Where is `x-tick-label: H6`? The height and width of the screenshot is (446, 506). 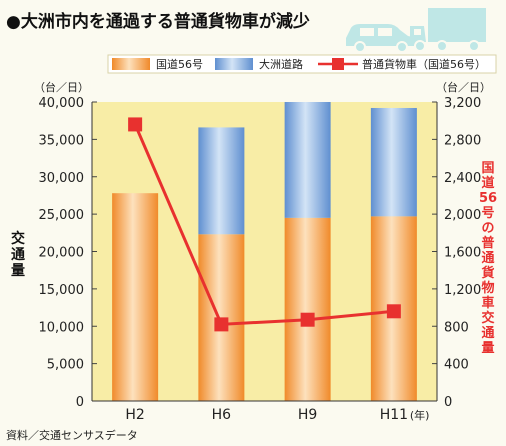 x-tick-label: H6 is located at coordinates (222, 415).